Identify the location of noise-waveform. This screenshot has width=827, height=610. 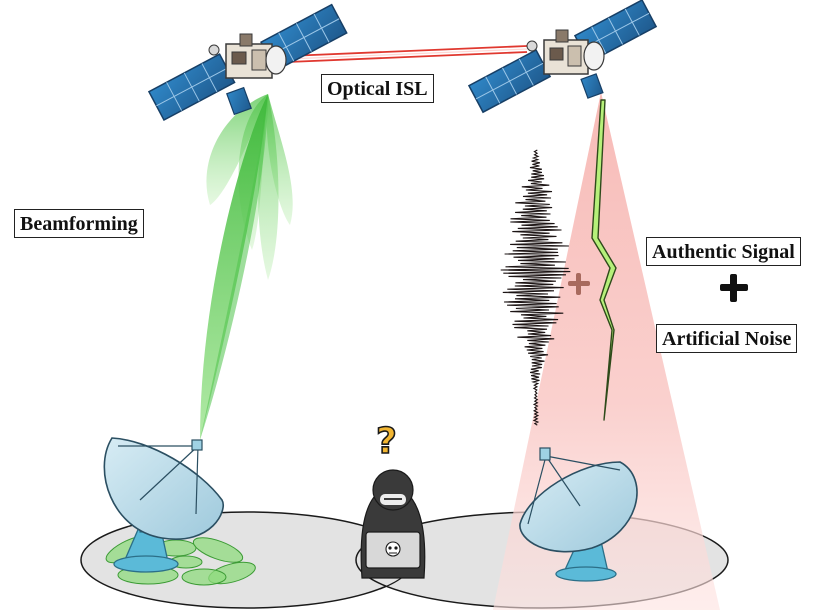
(535, 287).